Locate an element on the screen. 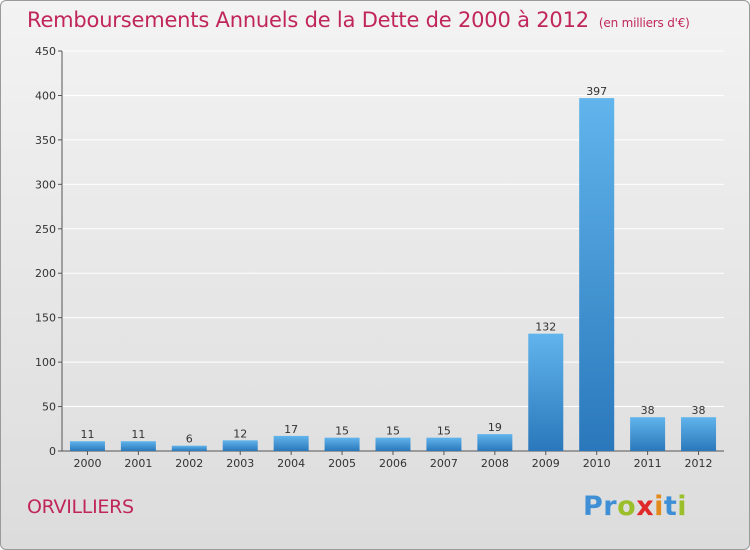 This screenshot has height=550, width=750. x-tick-label: 2001 is located at coordinates (138, 463).